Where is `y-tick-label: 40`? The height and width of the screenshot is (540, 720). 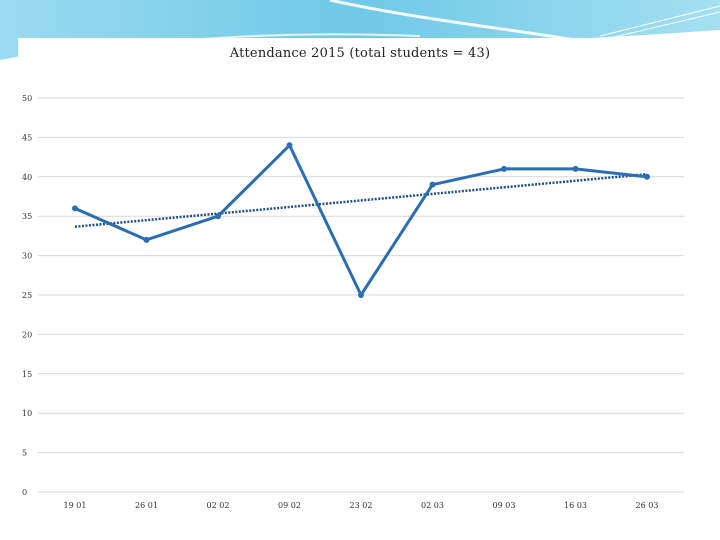
y-tick-label: 40 is located at coordinates (27, 177).